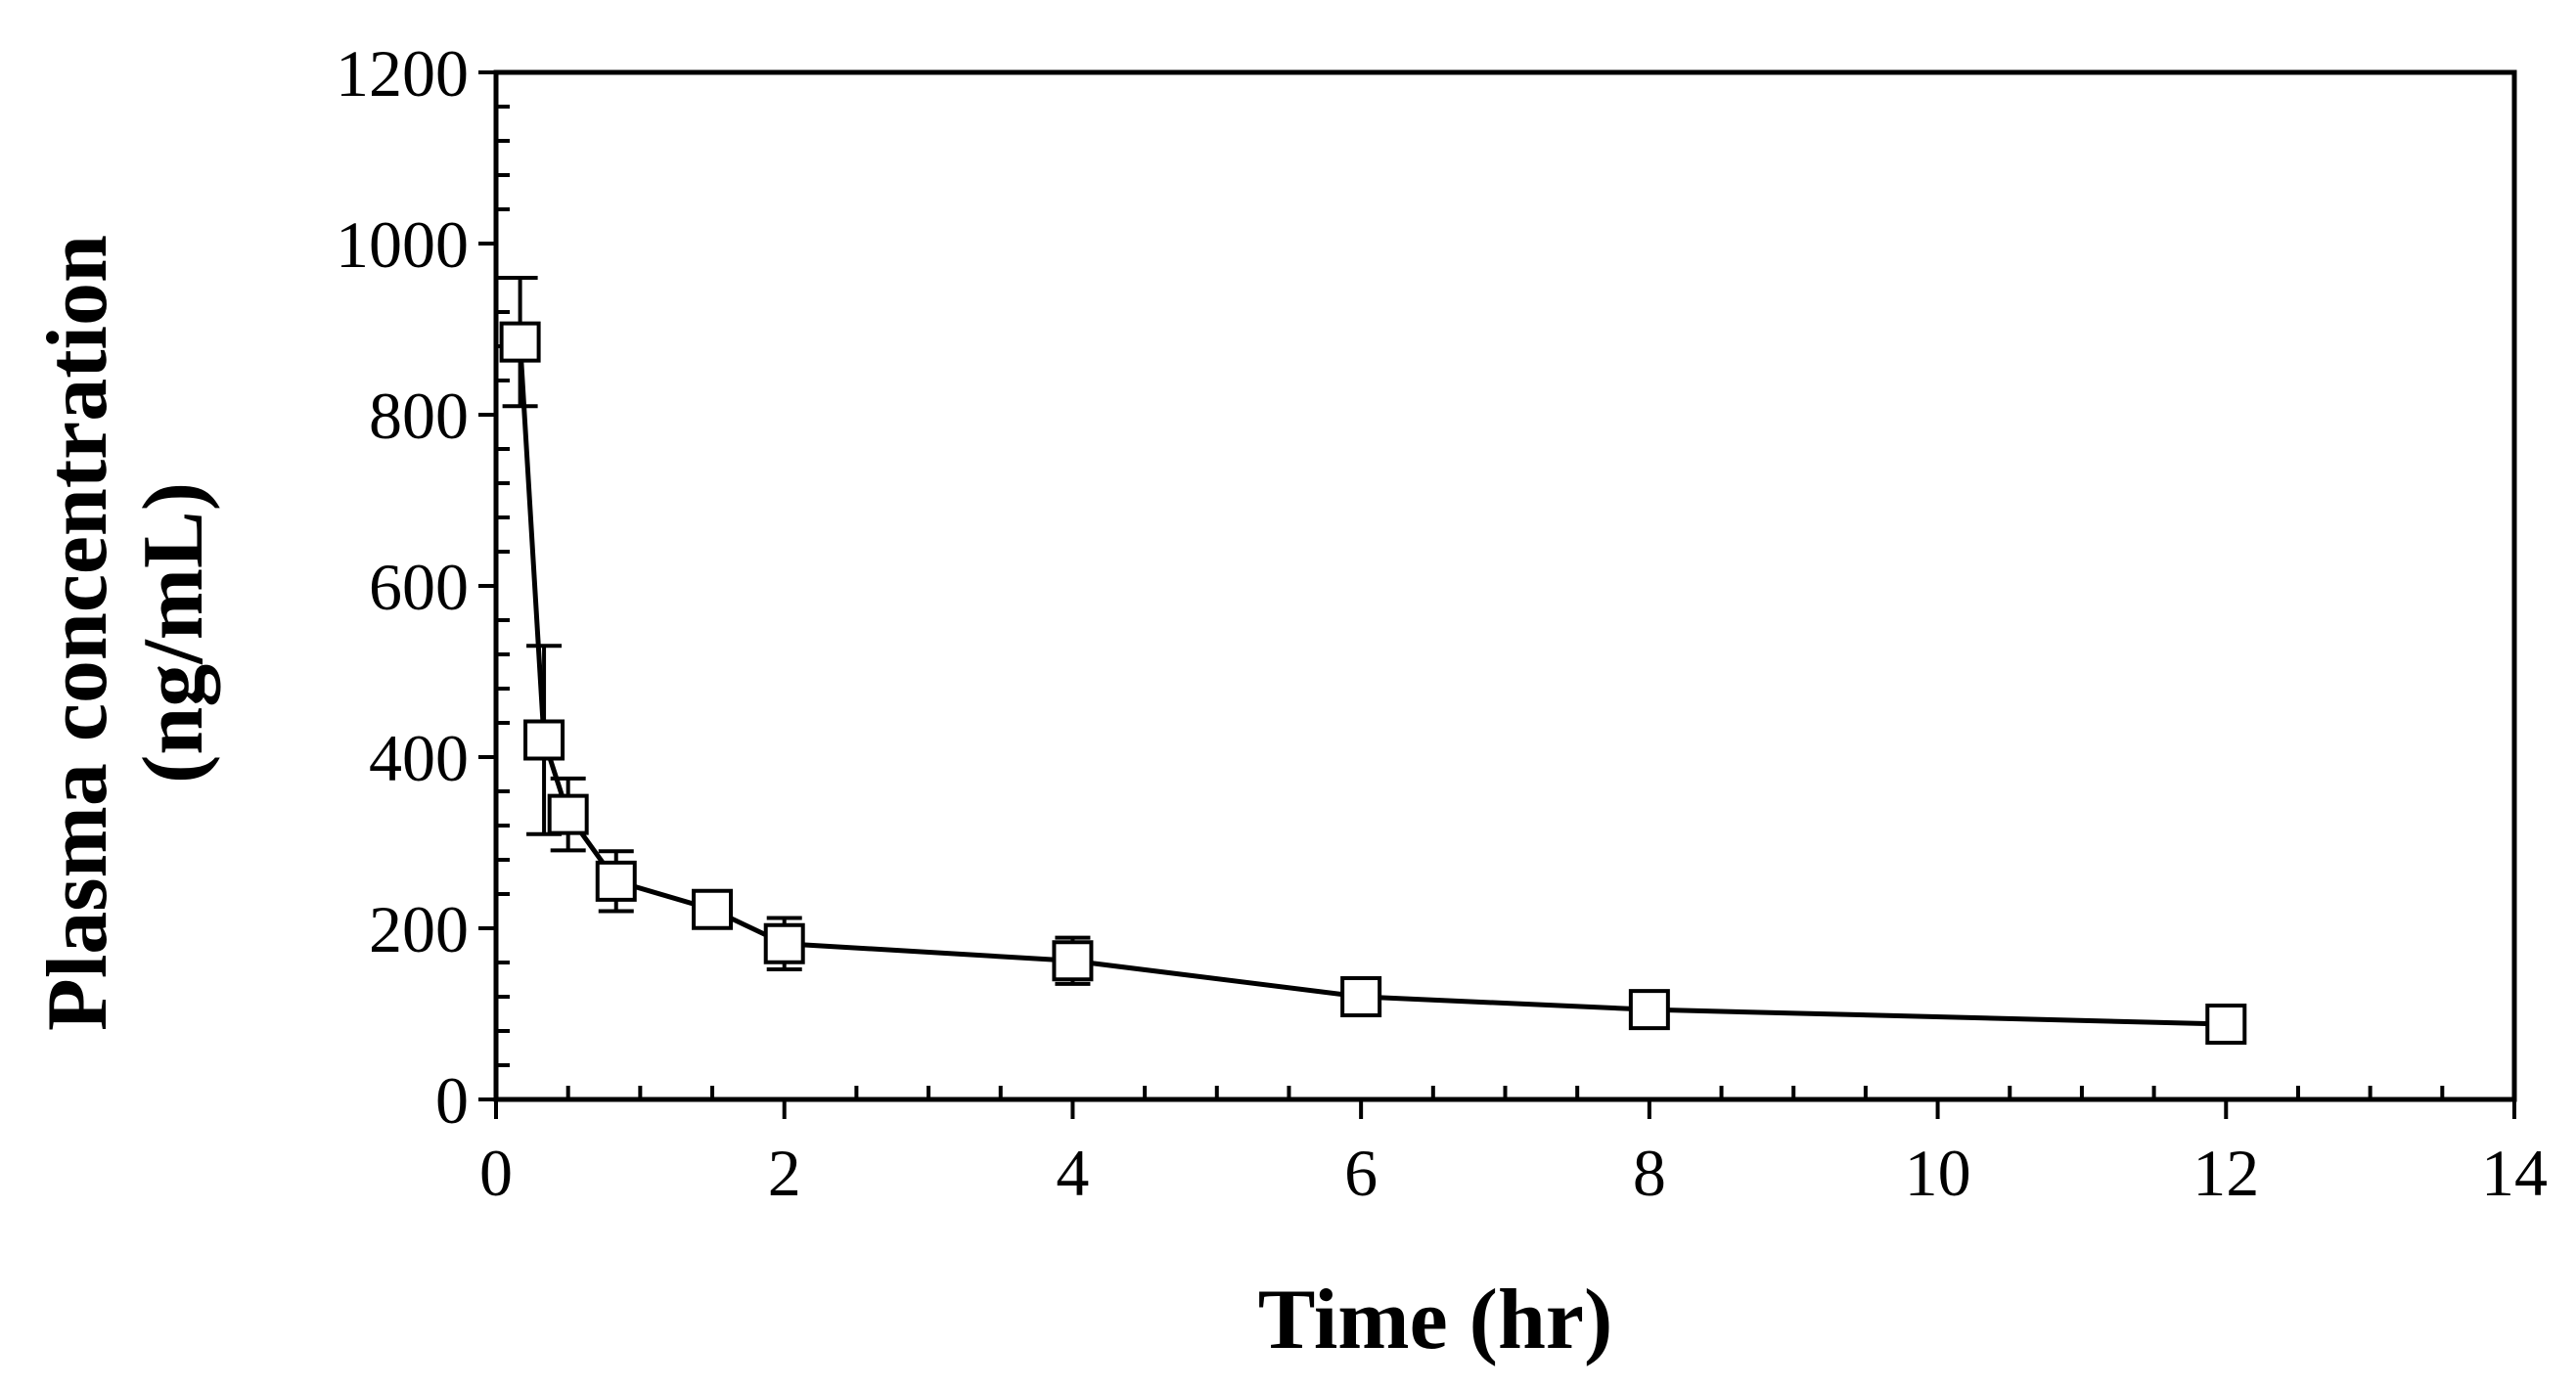 Image resolution: width=2576 pixels, height=1388 pixels. What do you see at coordinates (419, 587) in the screenshot?
I see `y-tick-label: 600` at bounding box center [419, 587].